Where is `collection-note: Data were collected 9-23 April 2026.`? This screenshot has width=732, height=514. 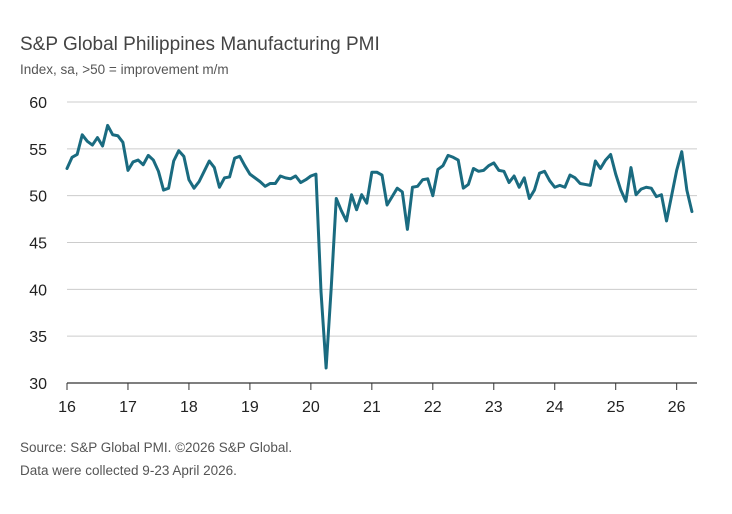 collection-note: Data were collected 9-23 April 2026. is located at coordinates (128, 470).